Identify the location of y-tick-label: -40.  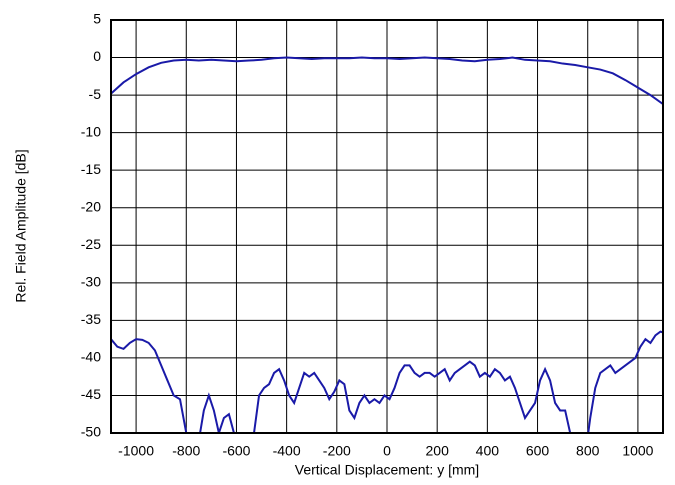
(91, 357).